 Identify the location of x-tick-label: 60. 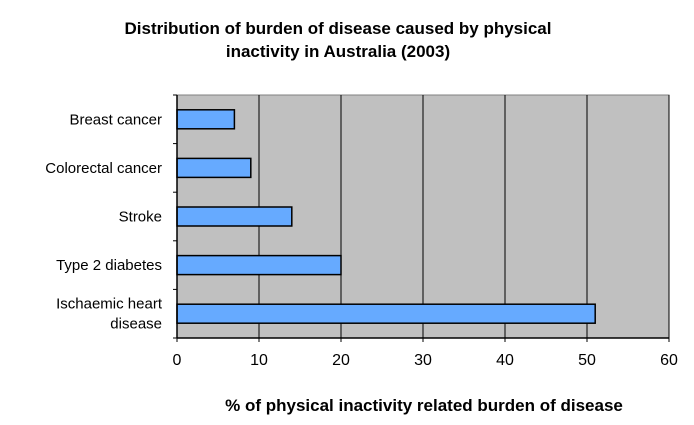
(669, 360).